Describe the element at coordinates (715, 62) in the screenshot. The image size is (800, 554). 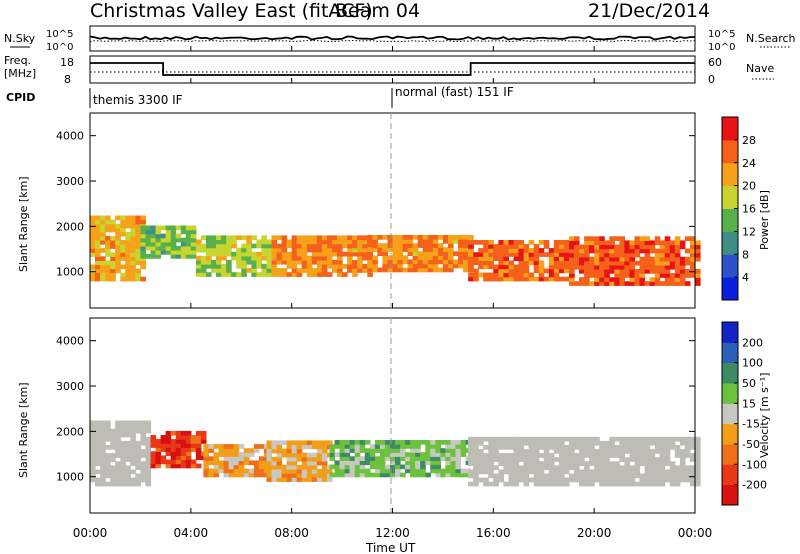
I see `nave-tick-high: 60` at that location.